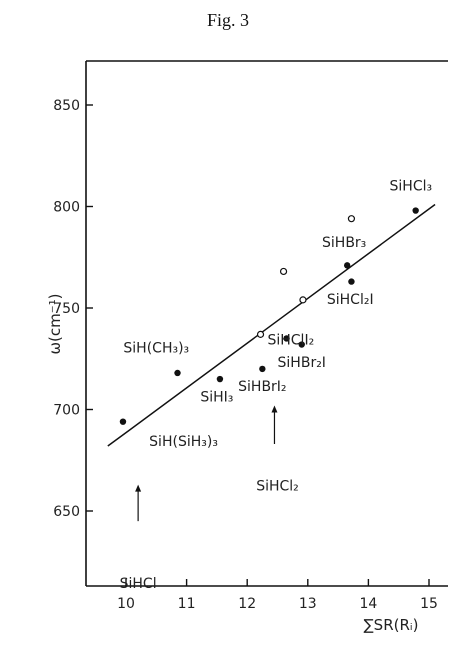 Image resolution: width=456 pixels, height=665 pixels. What do you see at coordinates (368, 604) in the screenshot?
I see `x-tick-label: 14` at bounding box center [368, 604].